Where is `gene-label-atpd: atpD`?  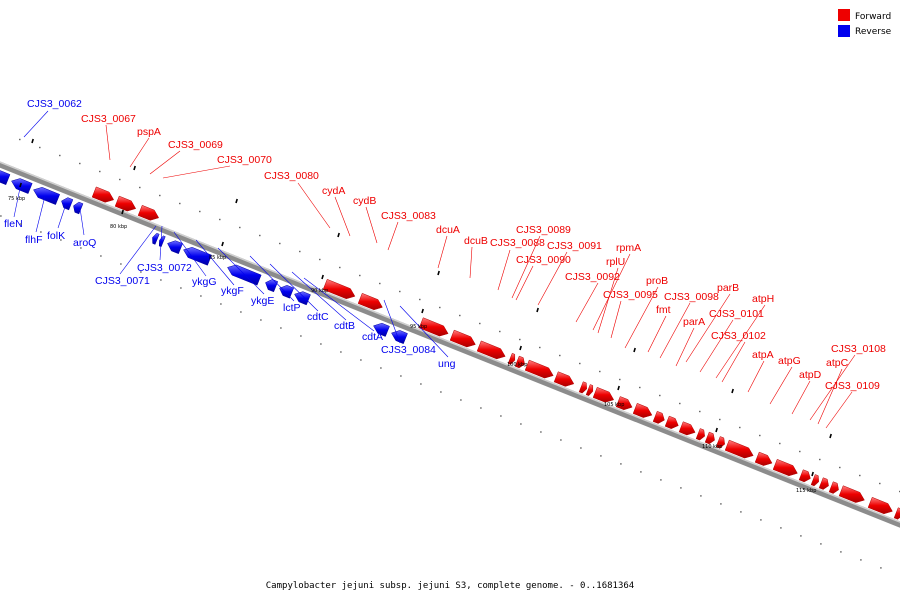 gene-label-atpd: atpD is located at coordinates (810, 375).